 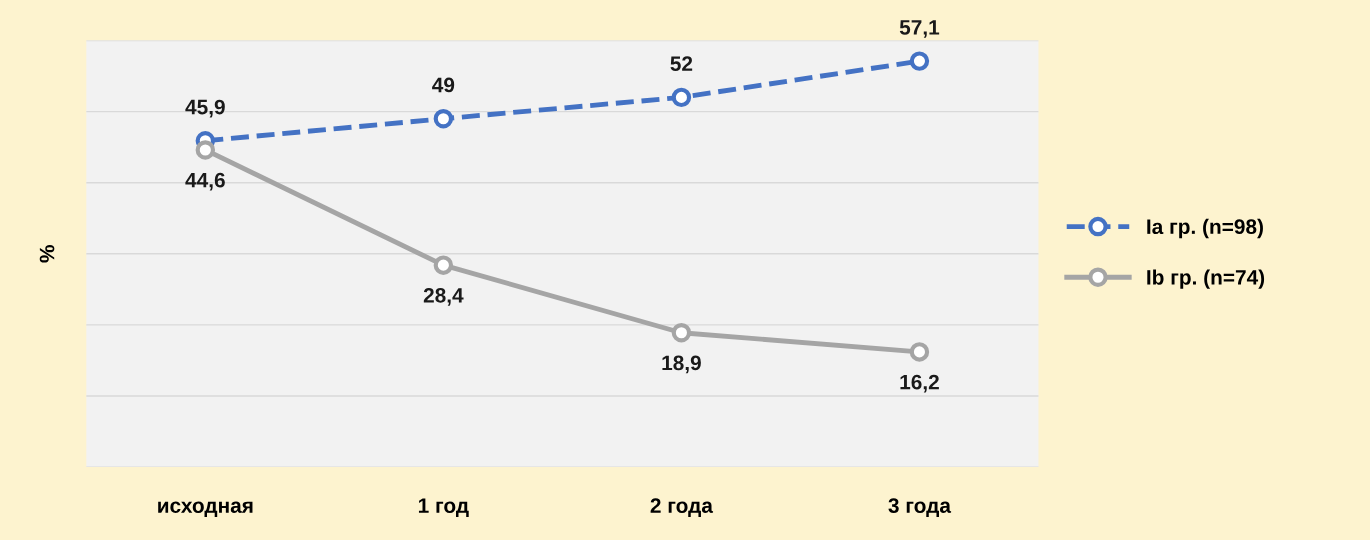 What do you see at coordinates (205, 509) in the screenshot?
I see `x-tick-label: исходная` at bounding box center [205, 509].